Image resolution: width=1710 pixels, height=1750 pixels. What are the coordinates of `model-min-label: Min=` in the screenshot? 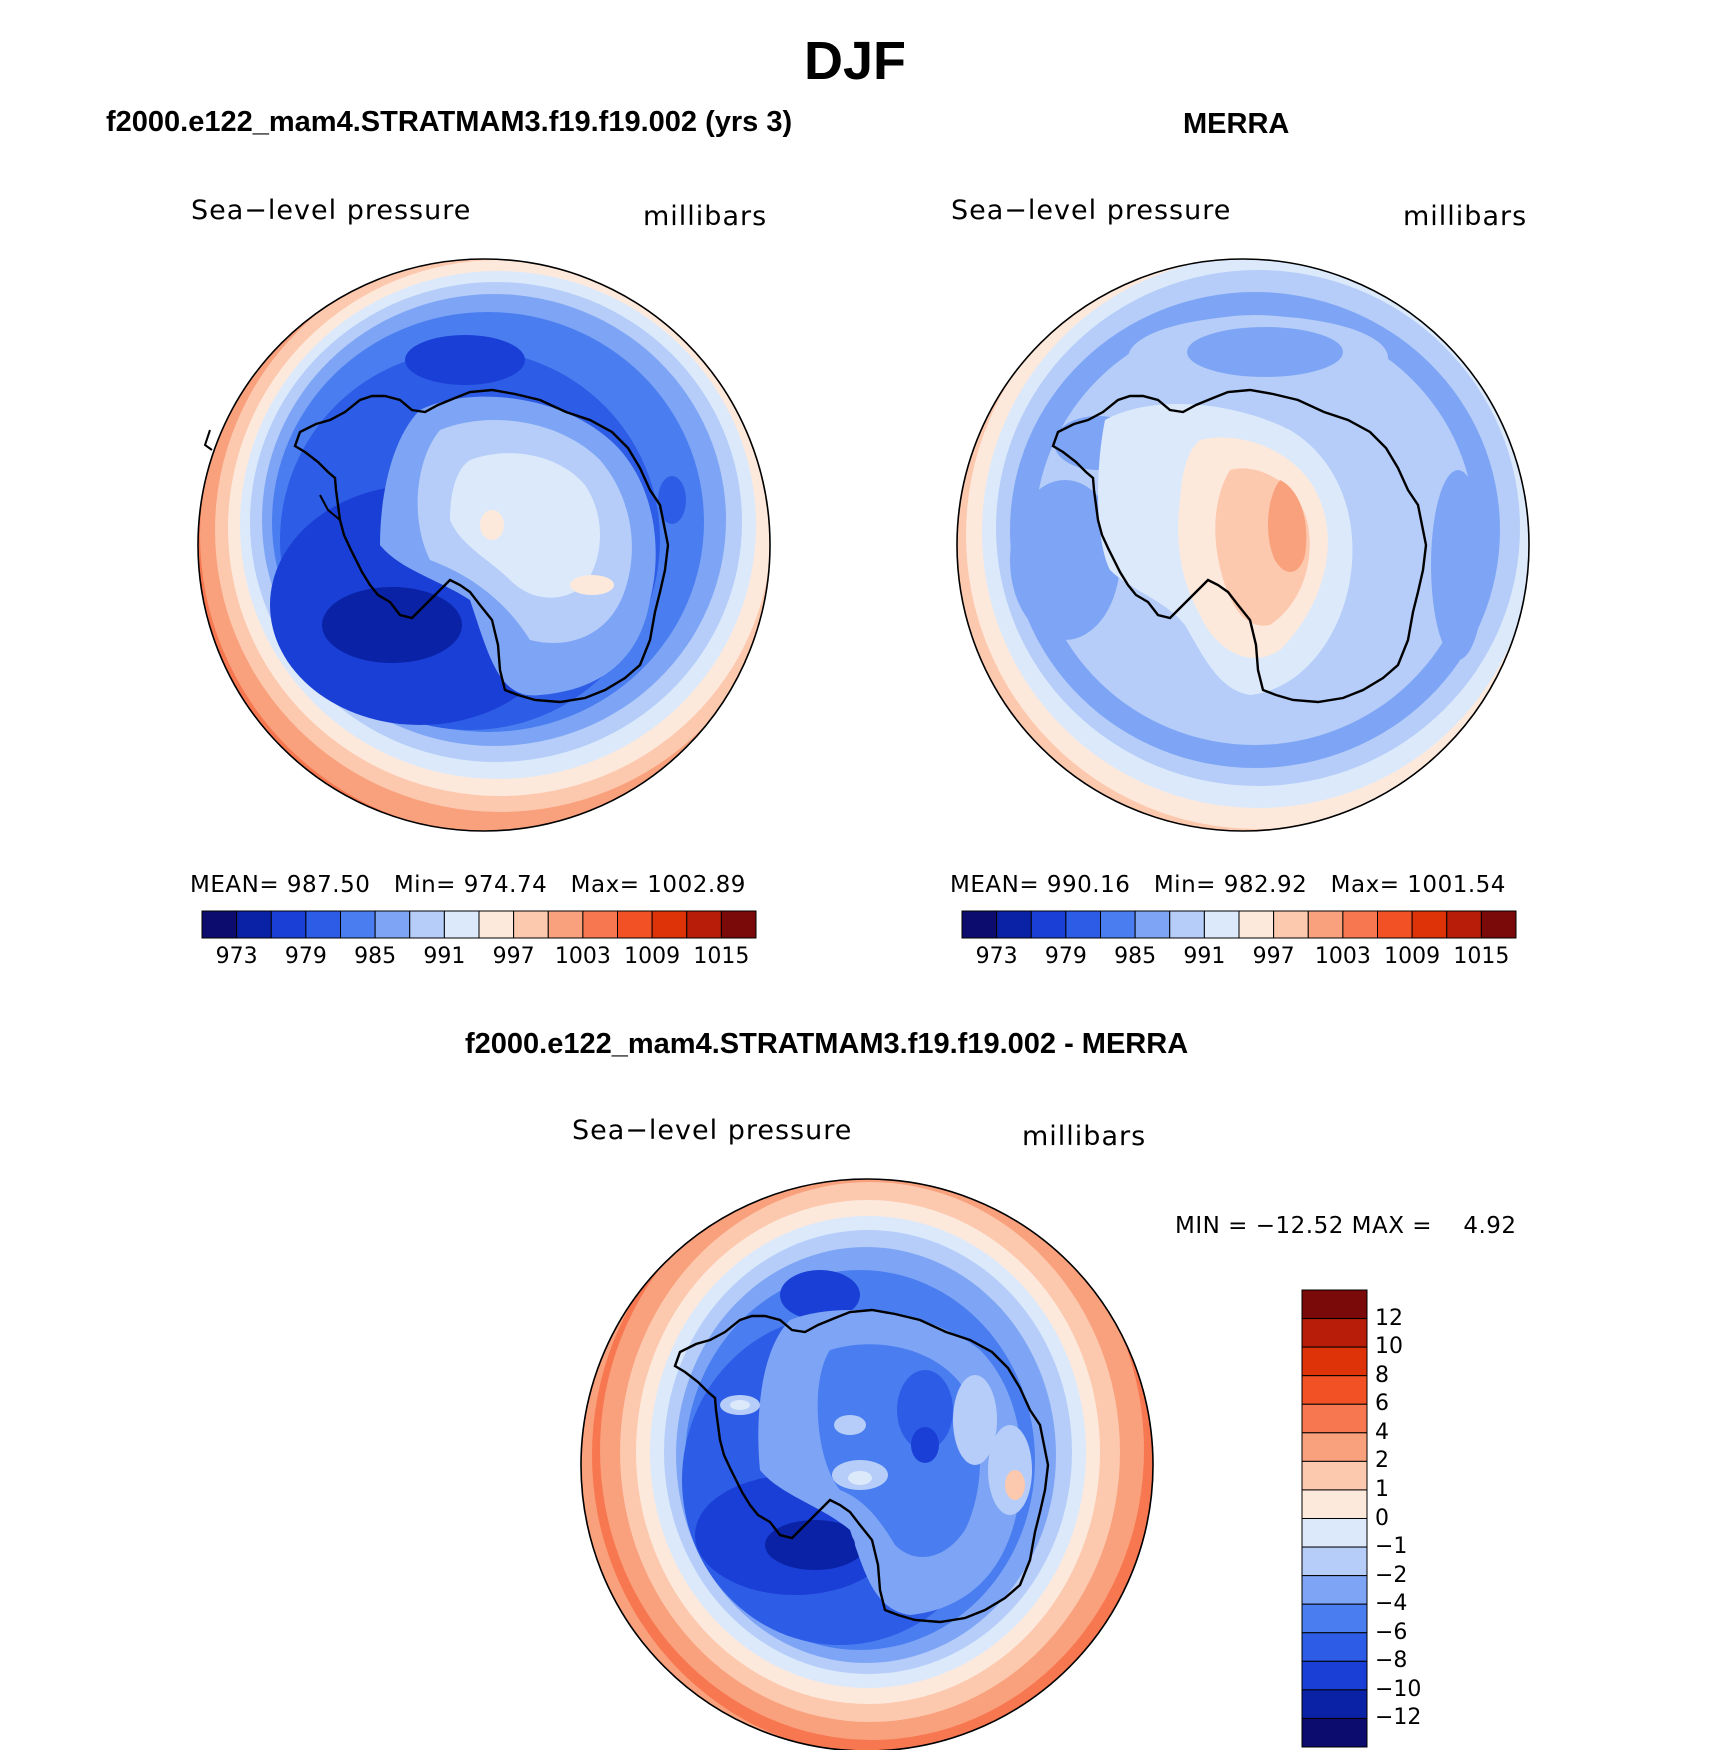 It's located at (424, 885).